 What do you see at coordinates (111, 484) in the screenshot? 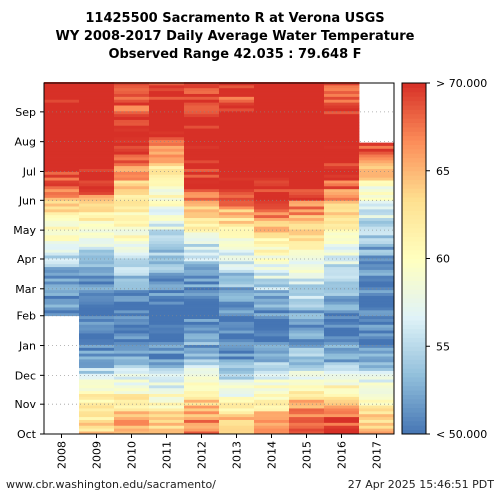
I see `footer-url: www.cbr.washington.edu/sacramento/` at bounding box center [111, 484].